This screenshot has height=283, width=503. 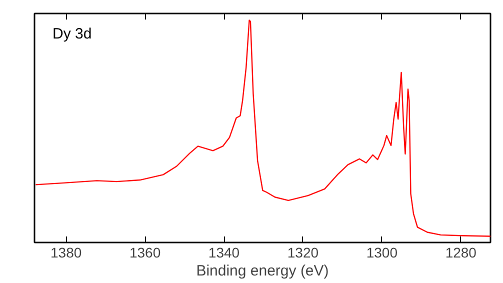 I want to click on x-tick-label: 1320, so click(x=303, y=252).